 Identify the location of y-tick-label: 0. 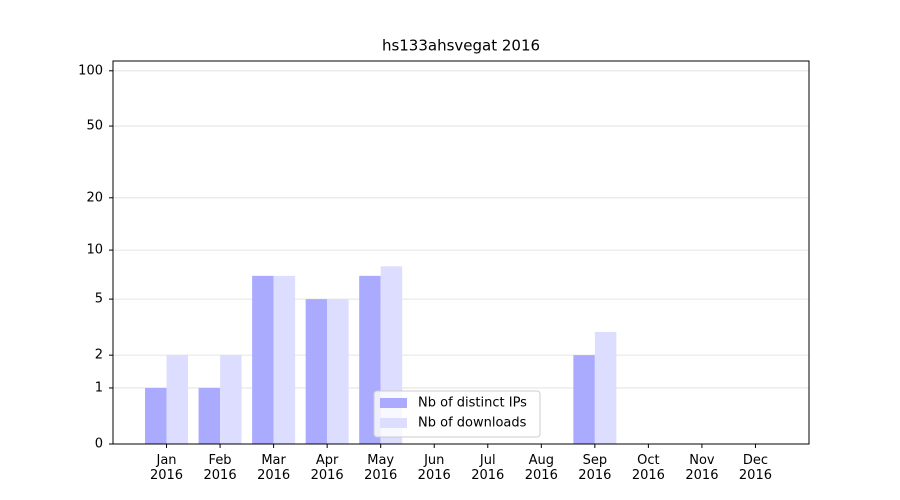
(99, 444).